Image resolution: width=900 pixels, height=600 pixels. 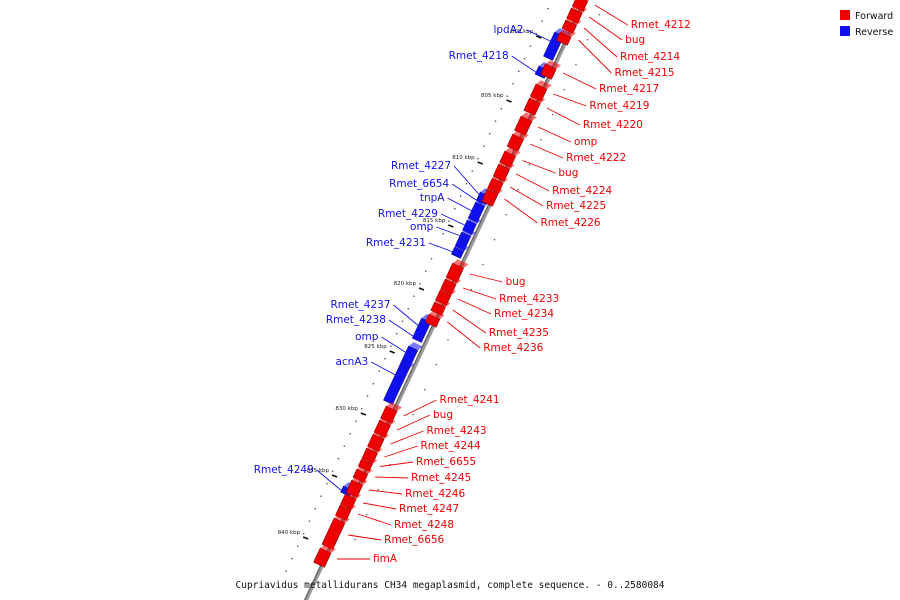 What do you see at coordinates (874, 32) in the screenshot?
I see `legend-reverse-label: Reverse` at bounding box center [874, 32].